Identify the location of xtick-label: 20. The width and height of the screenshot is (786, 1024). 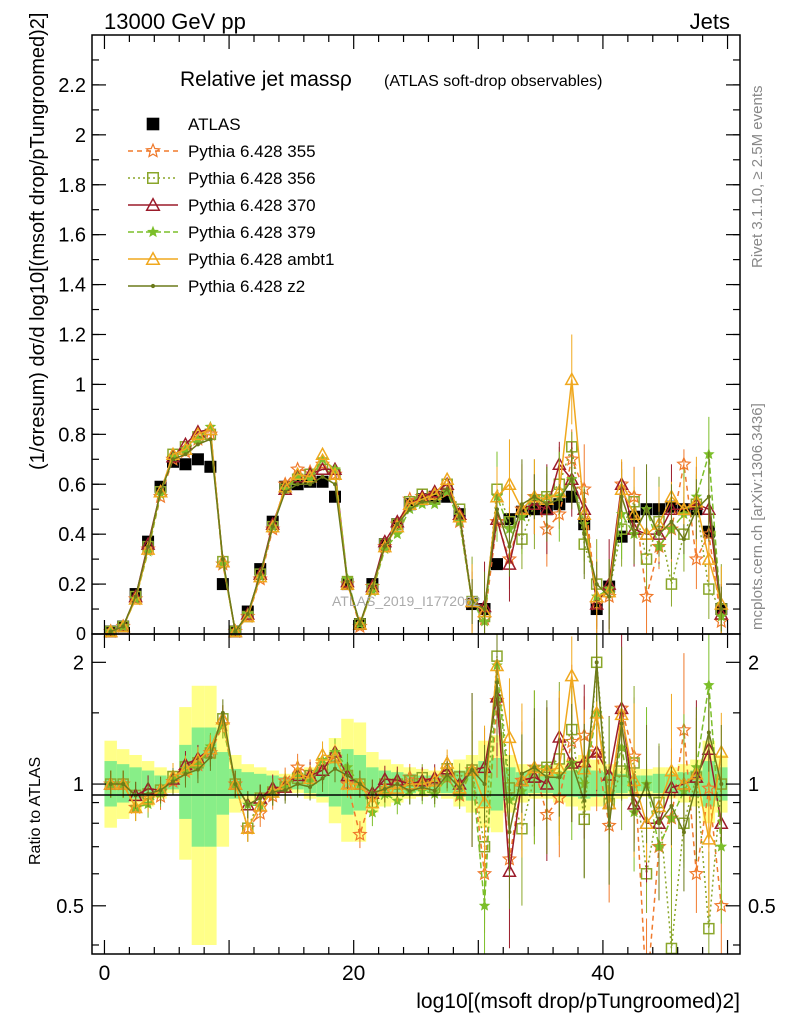
(353, 973).